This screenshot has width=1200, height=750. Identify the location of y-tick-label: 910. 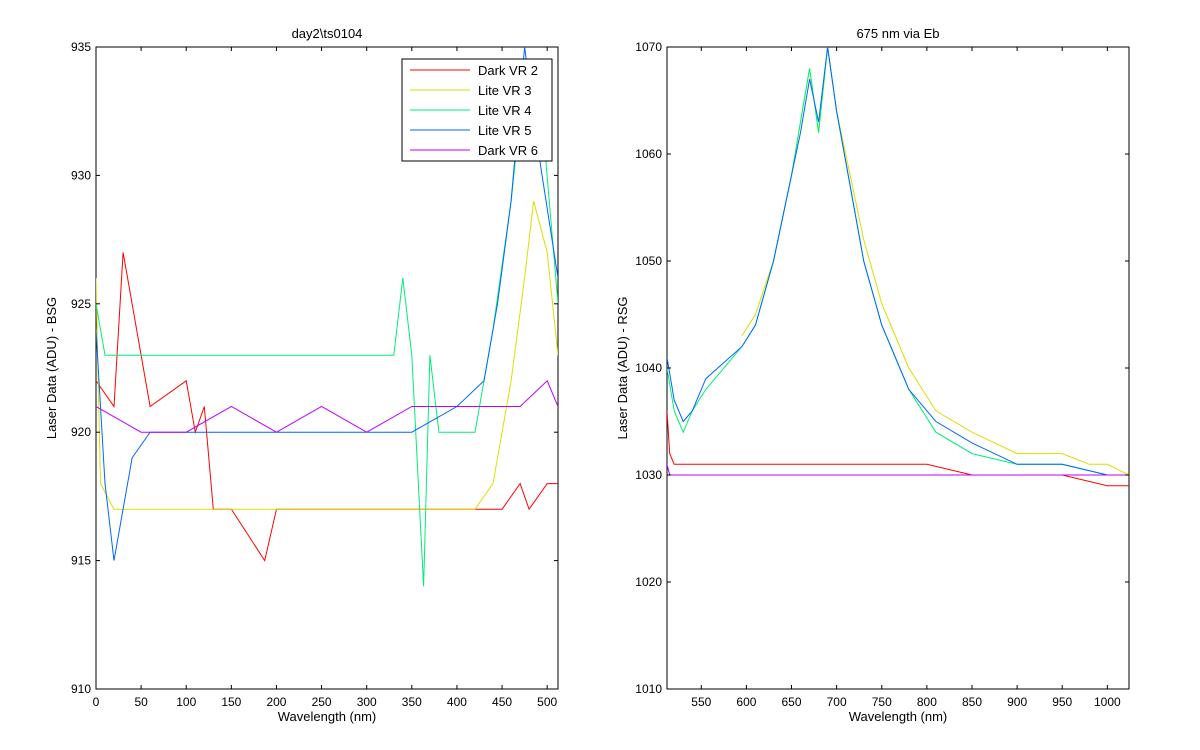
(81, 689).